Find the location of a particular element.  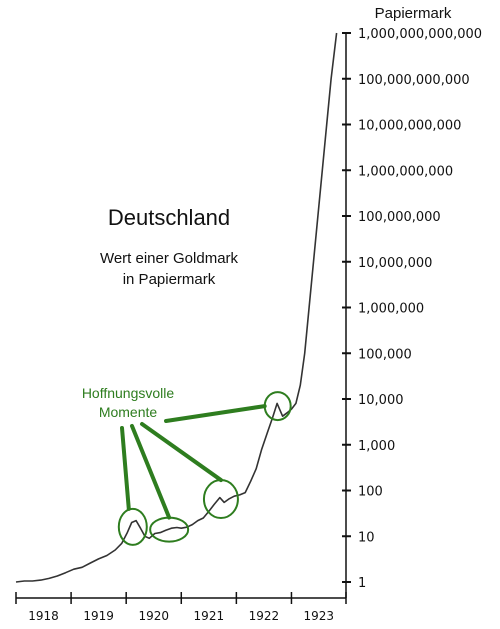

y-tick-label: 10,000,000 is located at coordinates (395, 263).